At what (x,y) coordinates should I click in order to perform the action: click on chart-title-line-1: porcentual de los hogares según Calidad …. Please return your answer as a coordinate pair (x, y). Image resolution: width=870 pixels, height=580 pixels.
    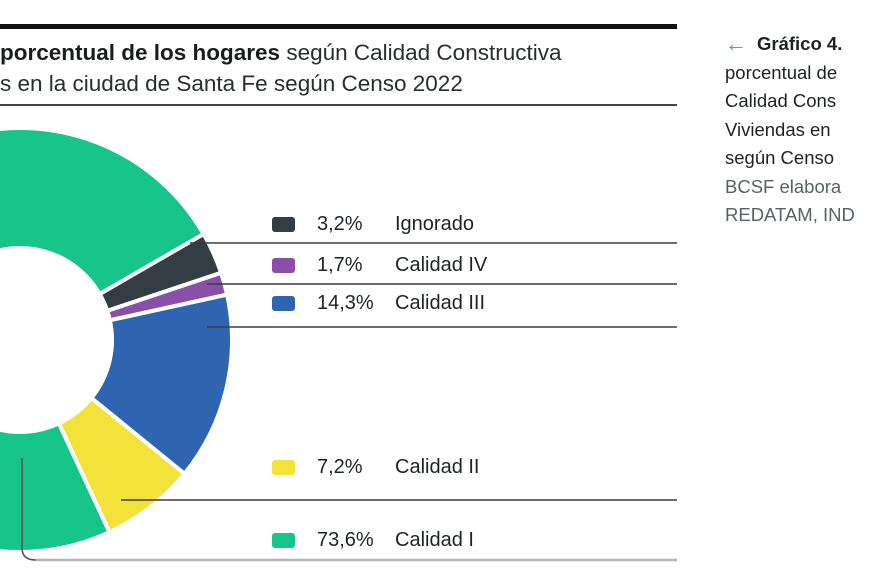
    Looking at the image, I should click on (340, 52).